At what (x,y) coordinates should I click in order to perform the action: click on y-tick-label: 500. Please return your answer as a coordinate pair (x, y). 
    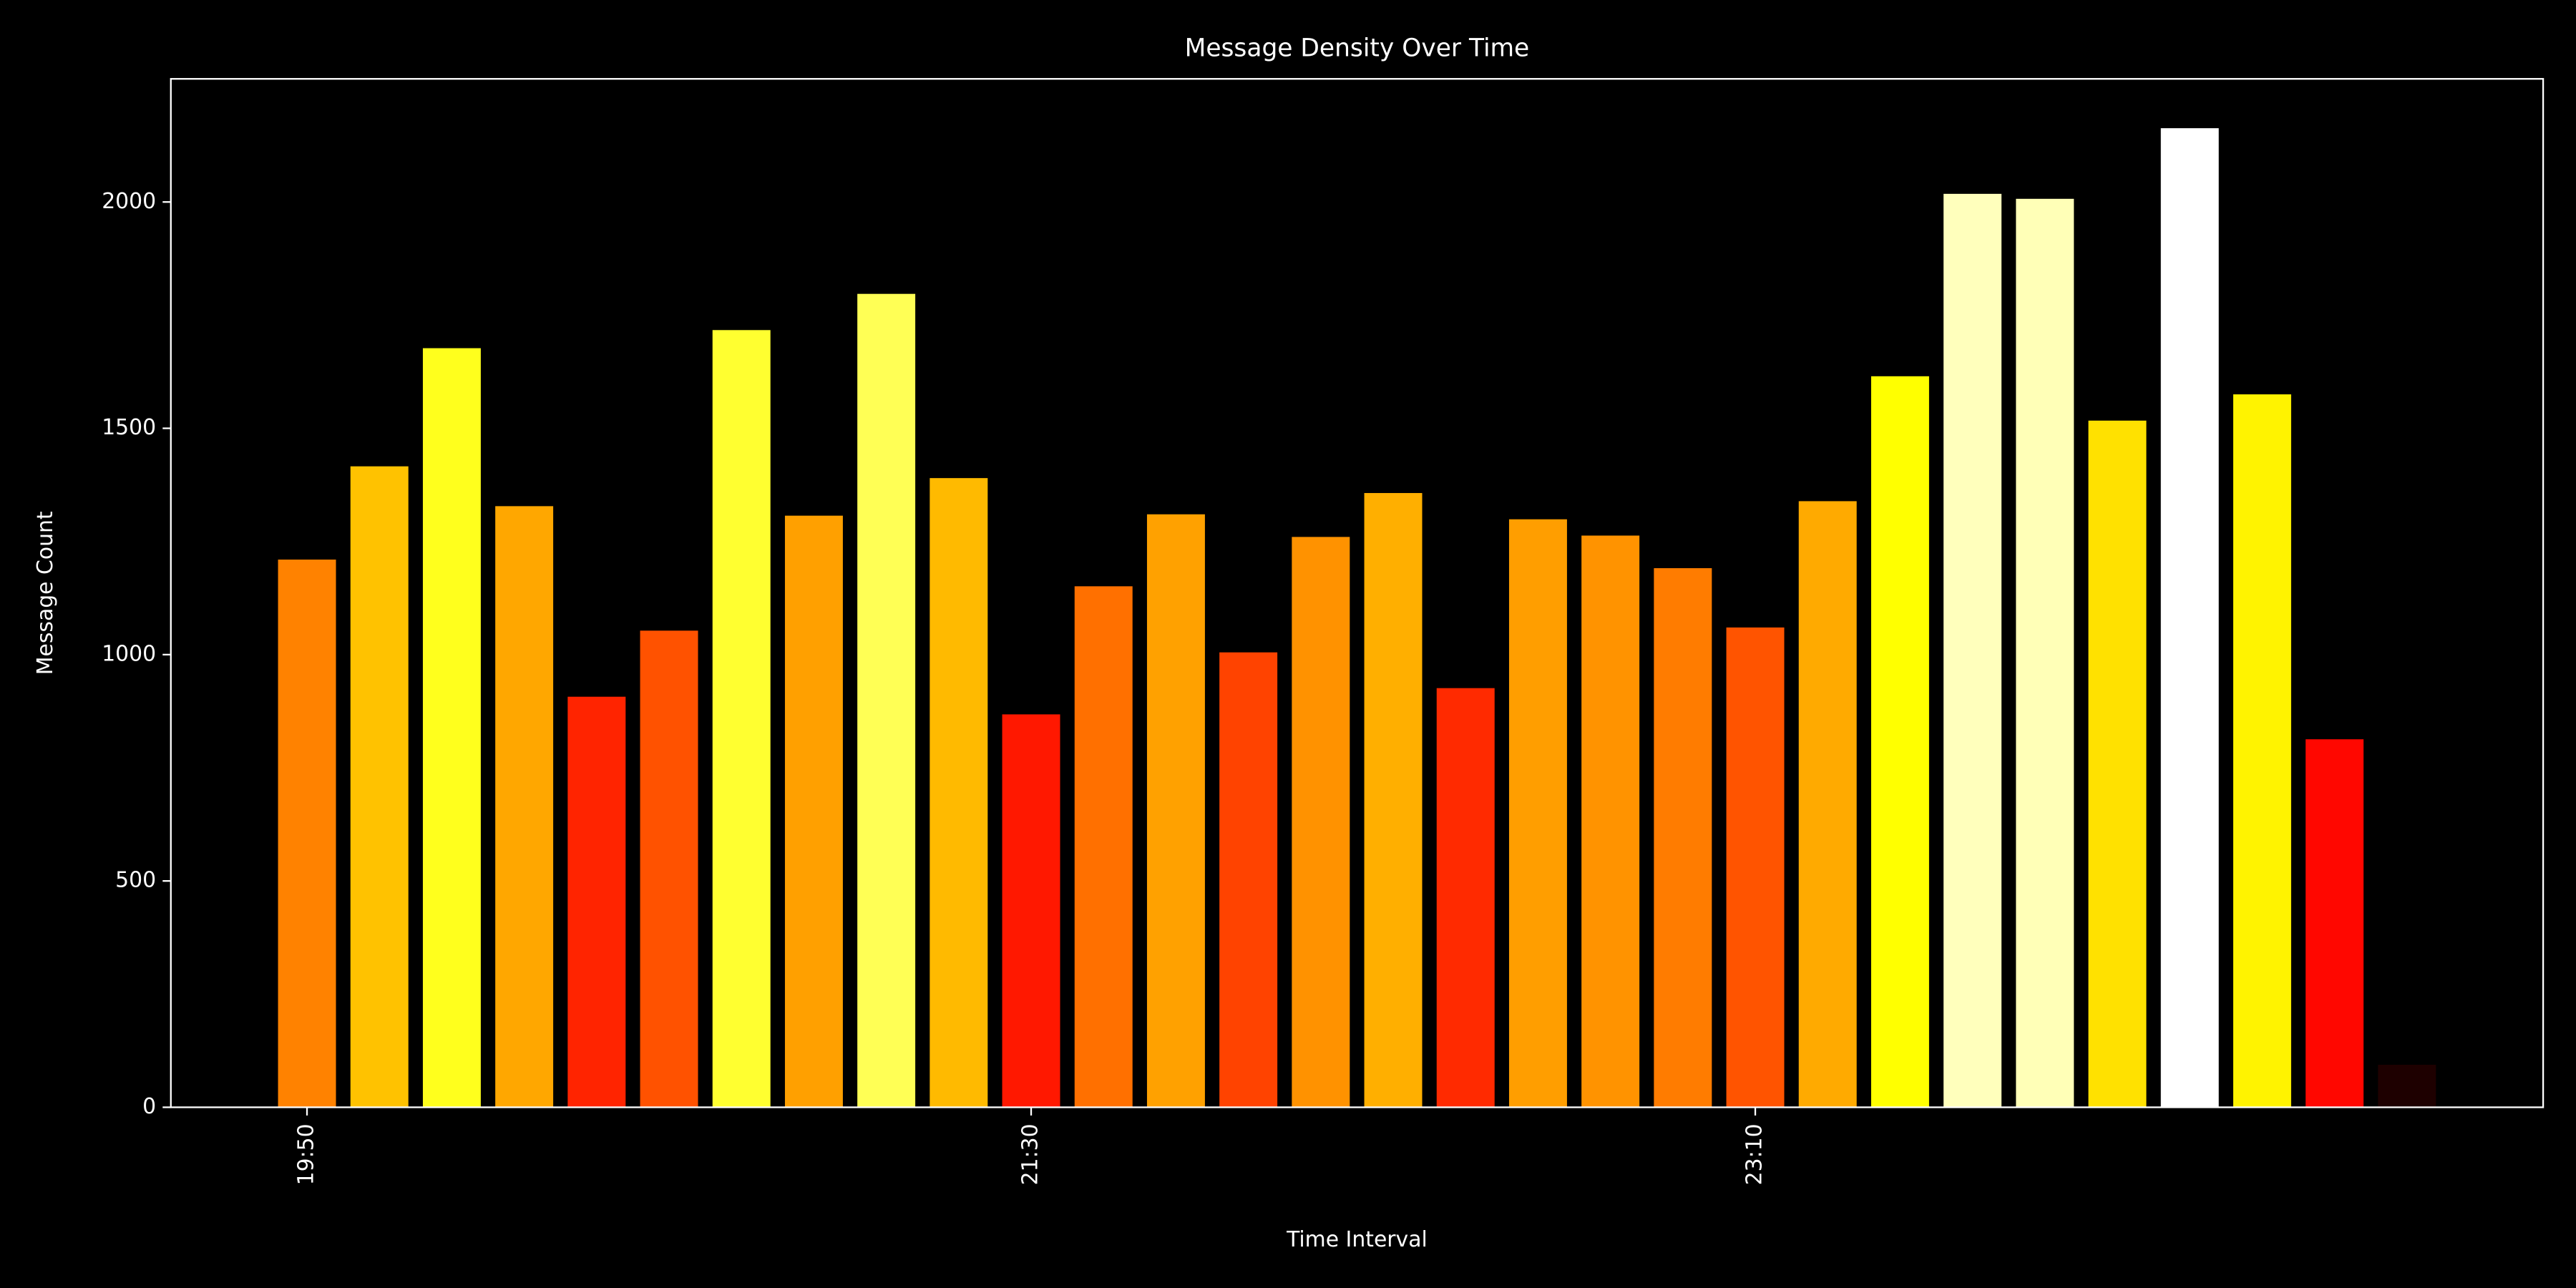
    Looking at the image, I should click on (135, 880).